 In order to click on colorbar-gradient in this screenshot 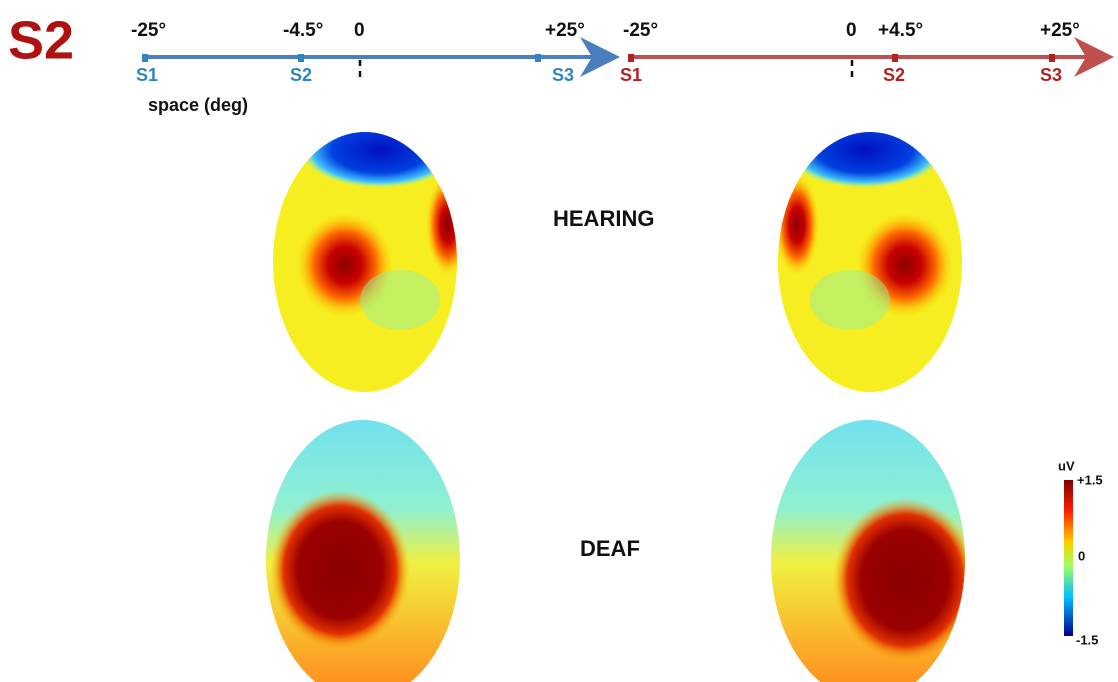, I will do `click(1068, 558)`.